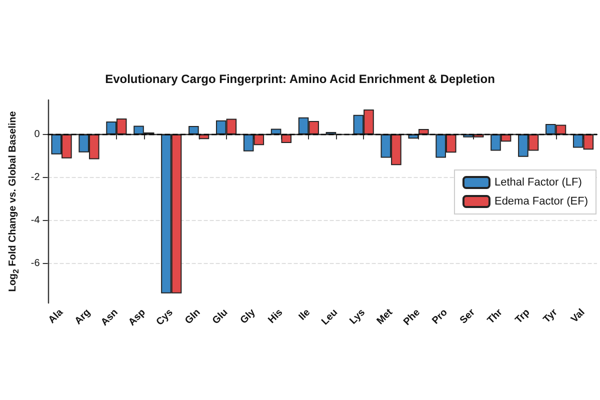 This screenshot has height=400, width=600. What do you see at coordinates (468, 316) in the screenshot?
I see `x-tick-label: Ser` at bounding box center [468, 316].